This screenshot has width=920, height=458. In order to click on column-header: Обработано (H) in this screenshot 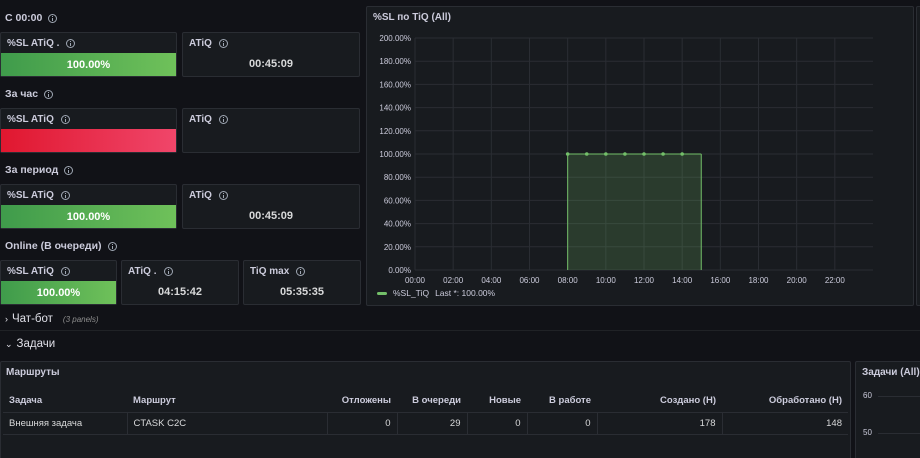, I will do `click(785, 401)`.